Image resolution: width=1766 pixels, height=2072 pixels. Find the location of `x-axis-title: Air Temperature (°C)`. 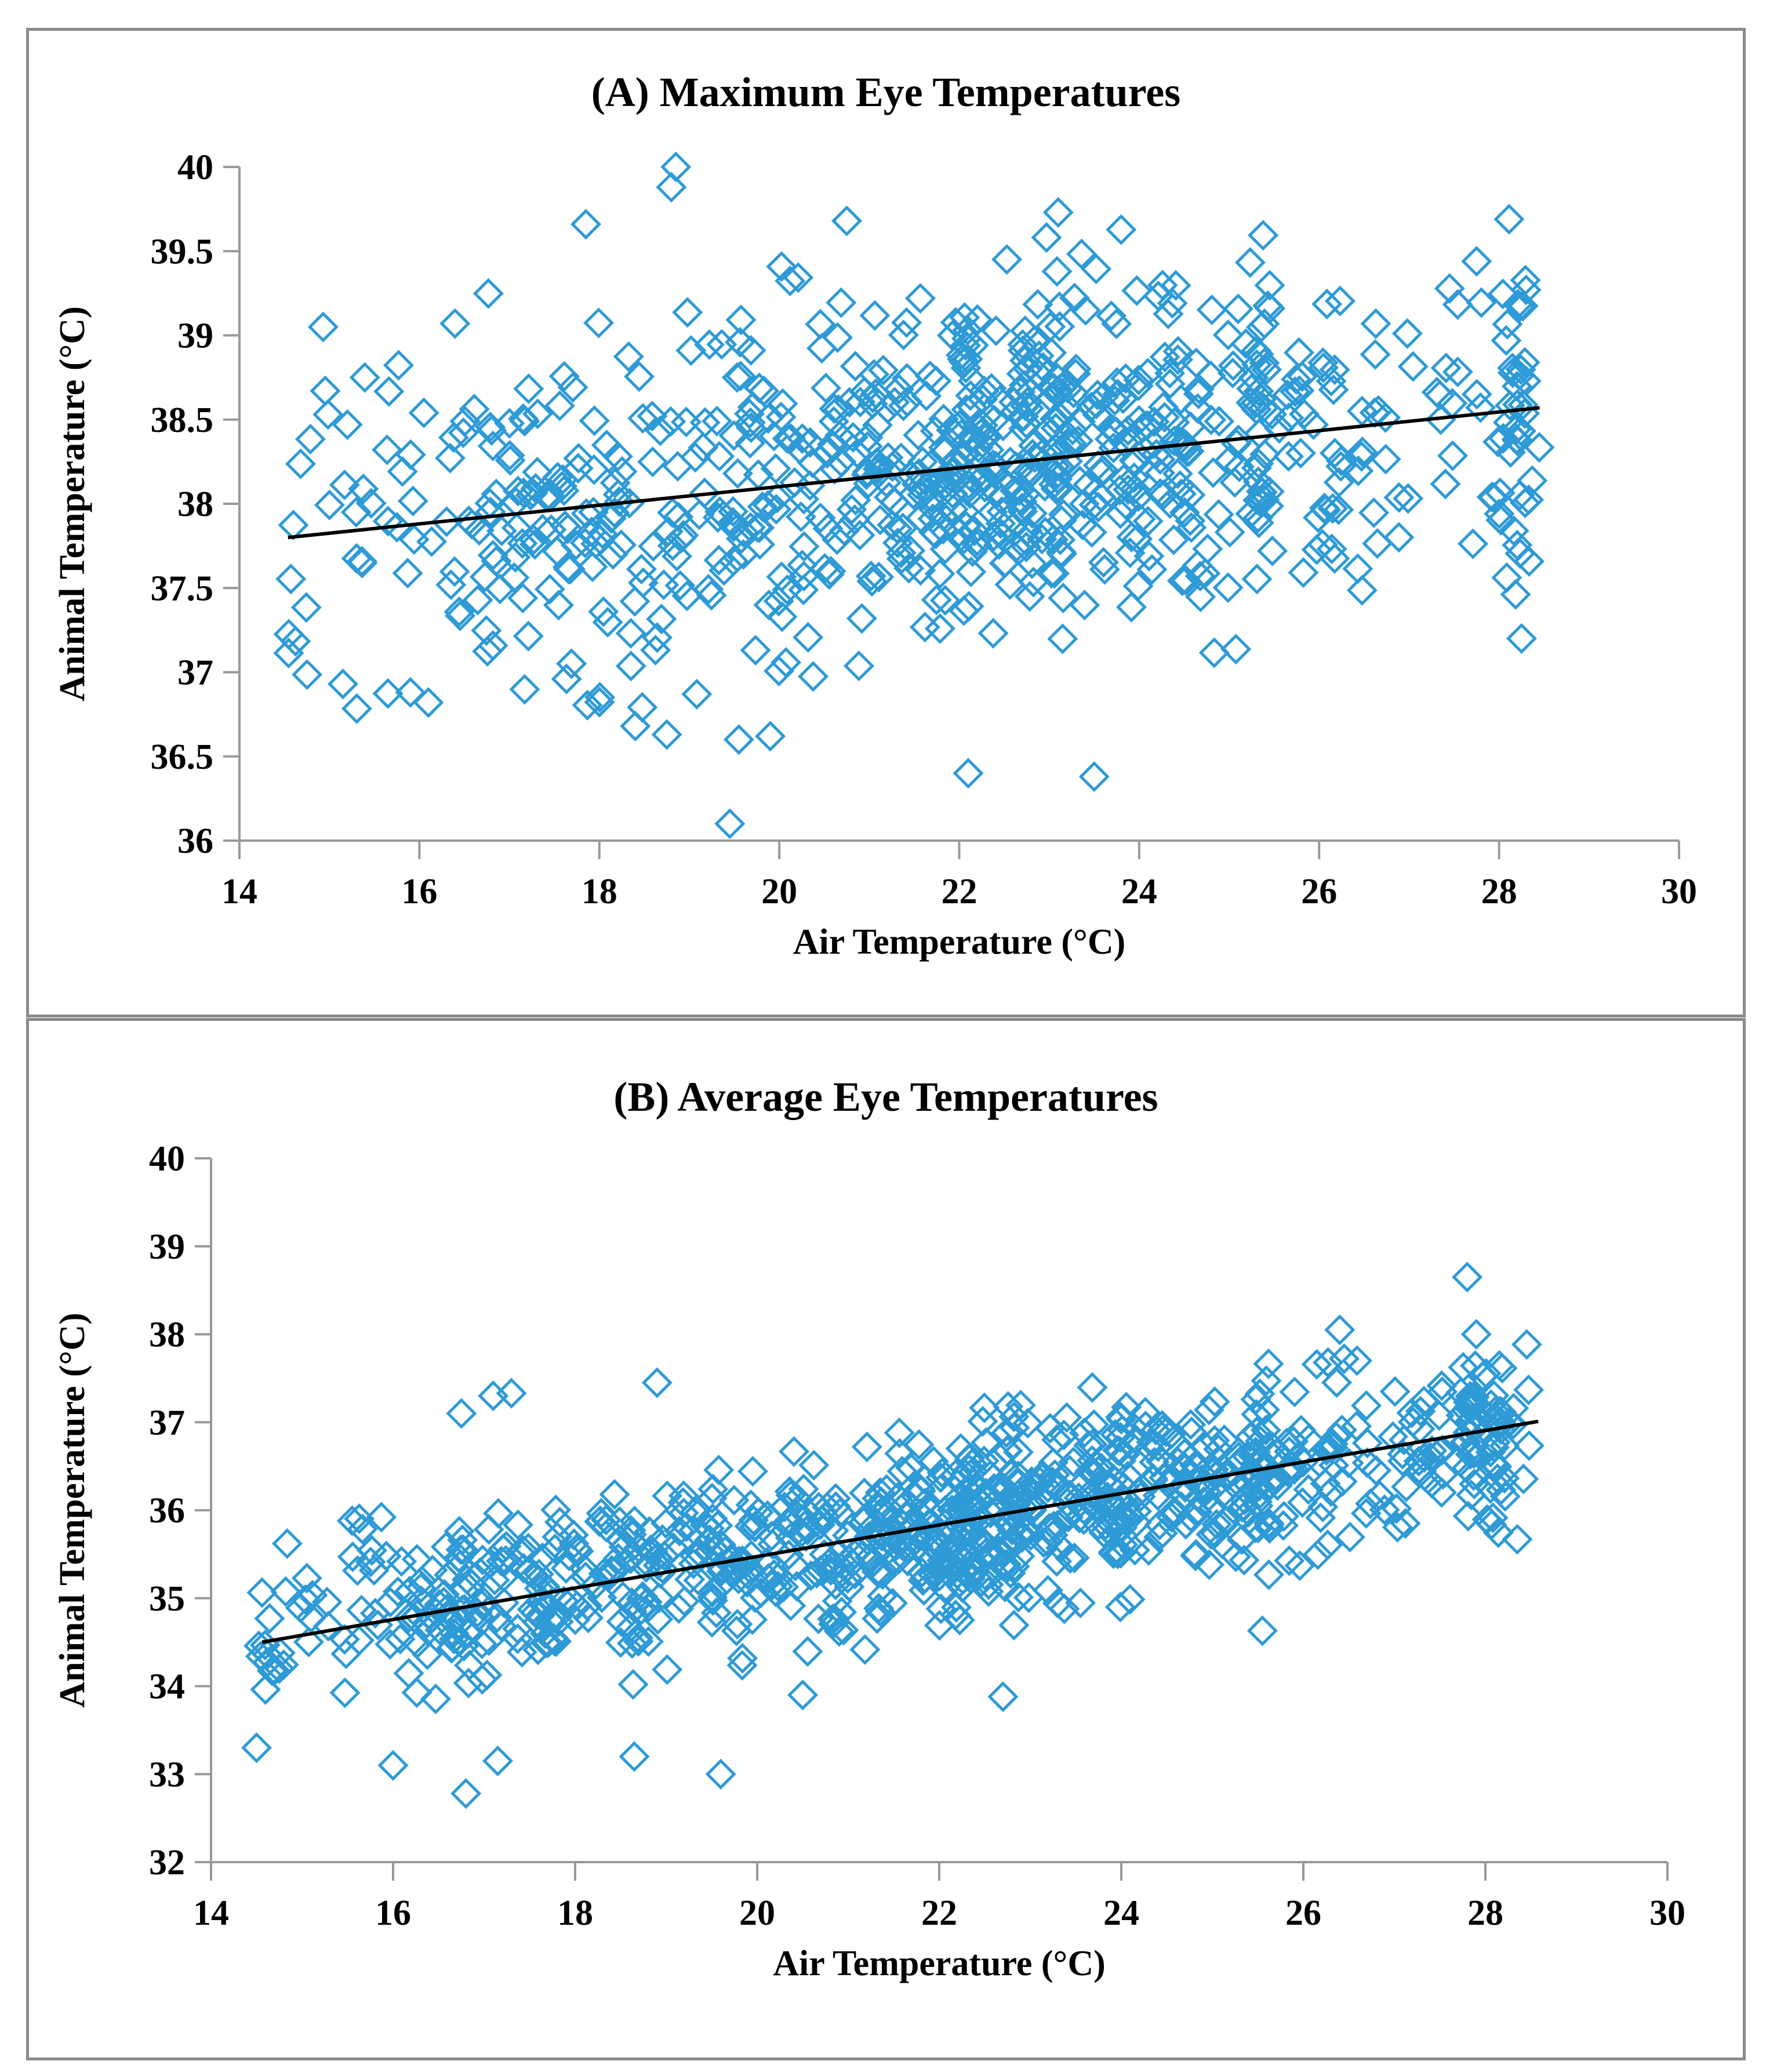

x-axis-title: Air Temperature (°C) is located at coordinates (959, 942).